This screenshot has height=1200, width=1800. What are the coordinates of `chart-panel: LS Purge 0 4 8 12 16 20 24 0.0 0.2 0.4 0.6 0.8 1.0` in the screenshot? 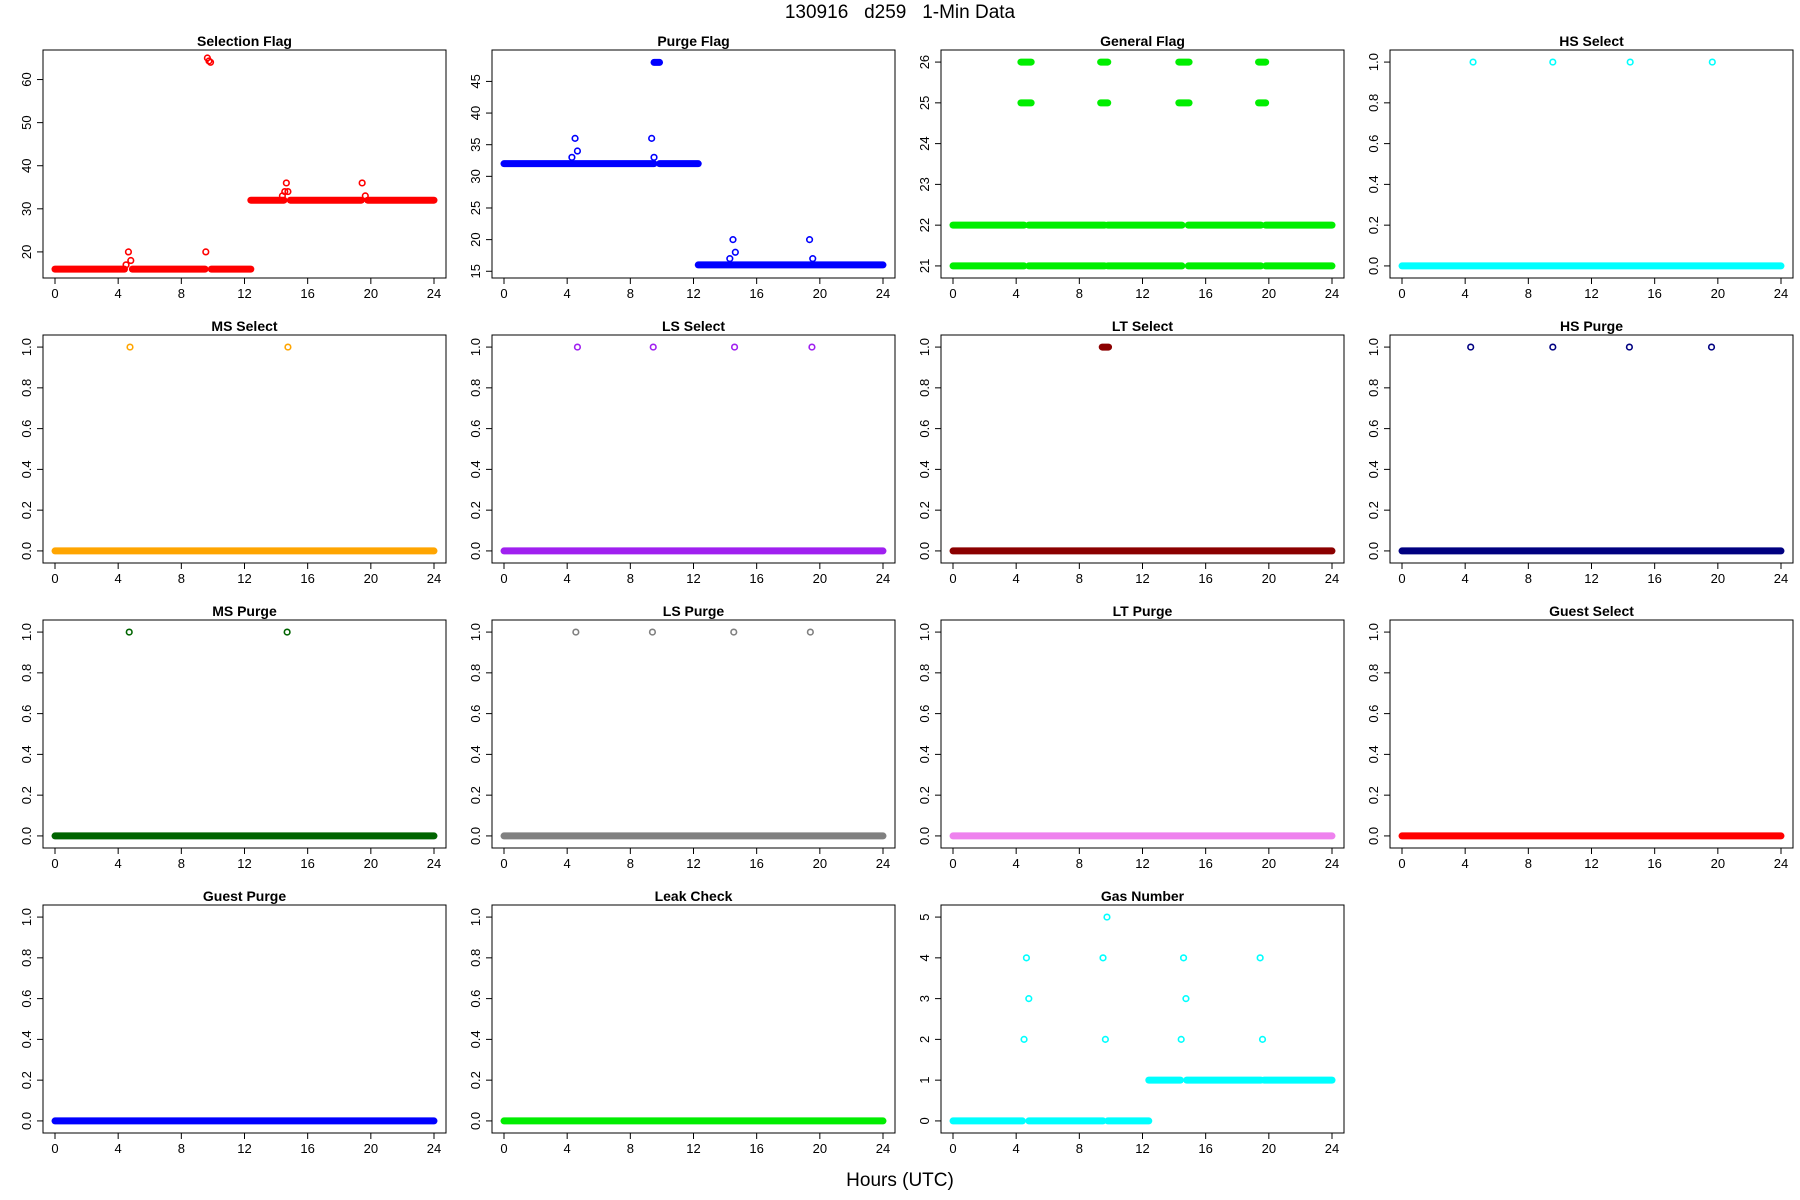 It's located at (678, 742).